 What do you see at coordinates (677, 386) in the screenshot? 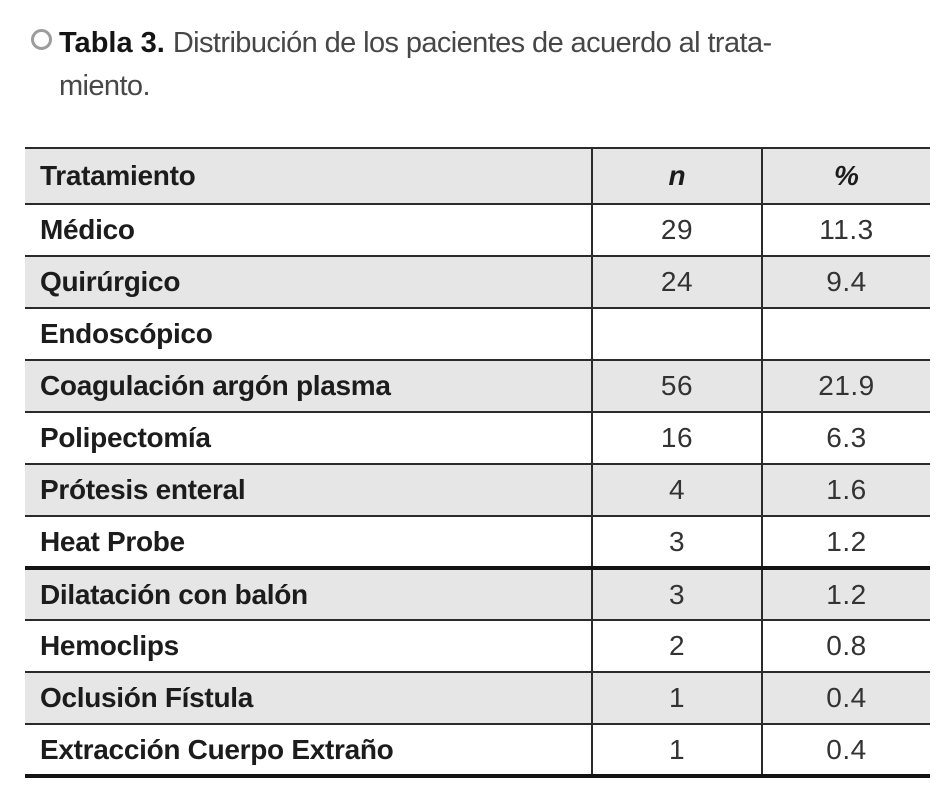
I see `n-cell: 56` at bounding box center [677, 386].